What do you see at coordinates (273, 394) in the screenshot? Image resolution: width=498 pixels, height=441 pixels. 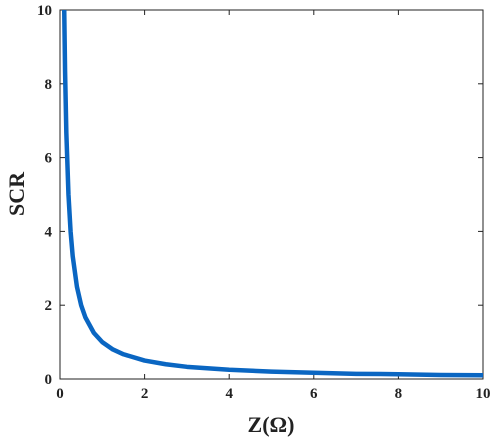 I see `x-axis-tick-labels: 0 2 4 6 8 10` at bounding box center [273, 394].